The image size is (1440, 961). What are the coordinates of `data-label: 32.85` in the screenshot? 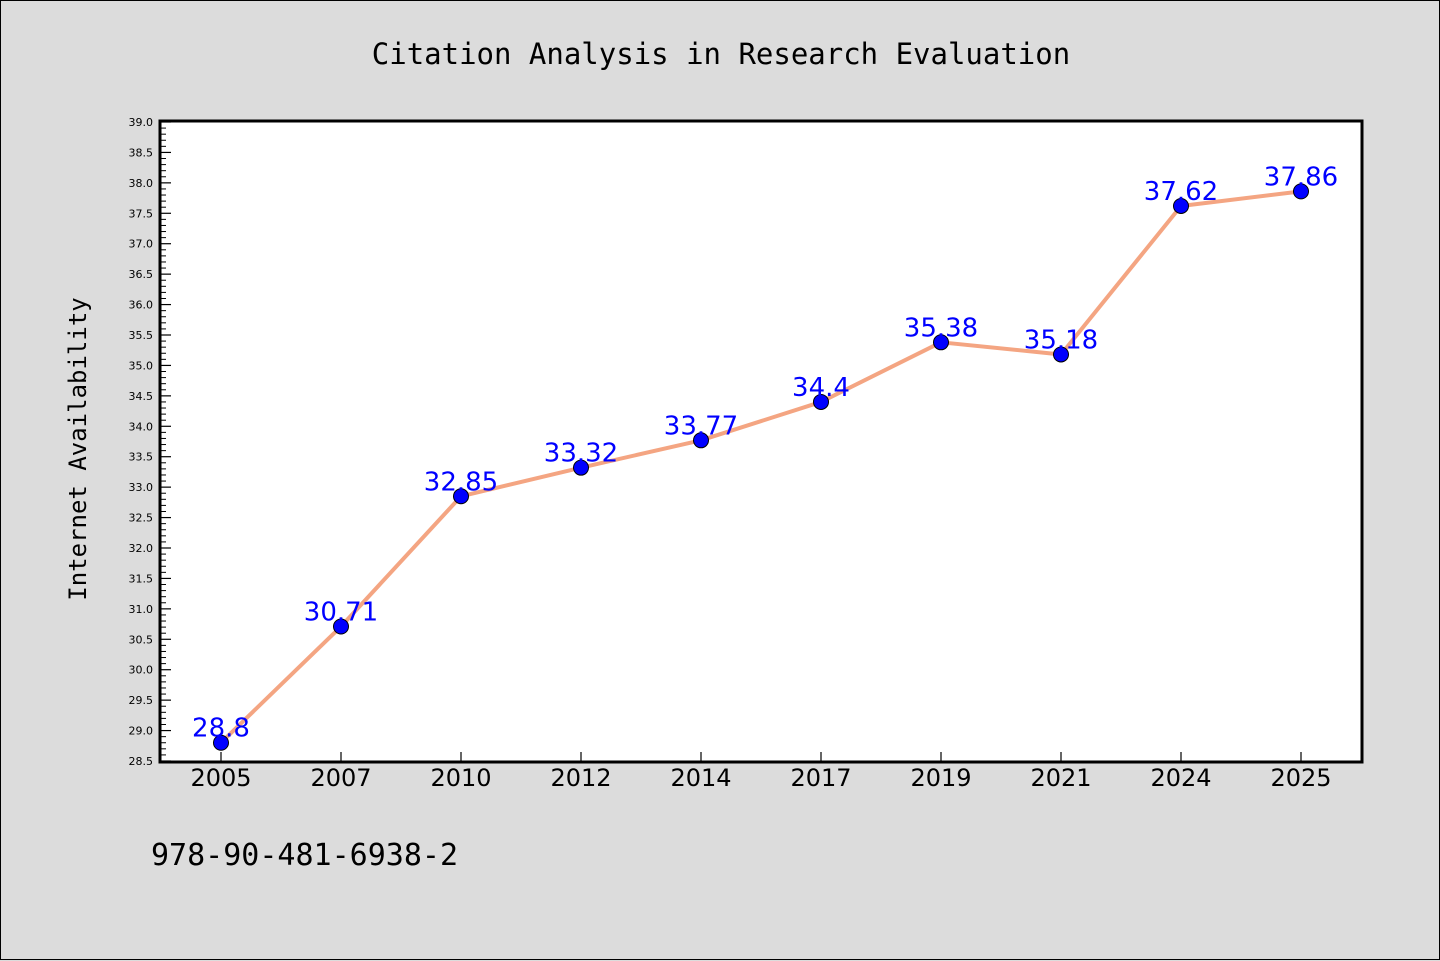 It's located at (461, 482).